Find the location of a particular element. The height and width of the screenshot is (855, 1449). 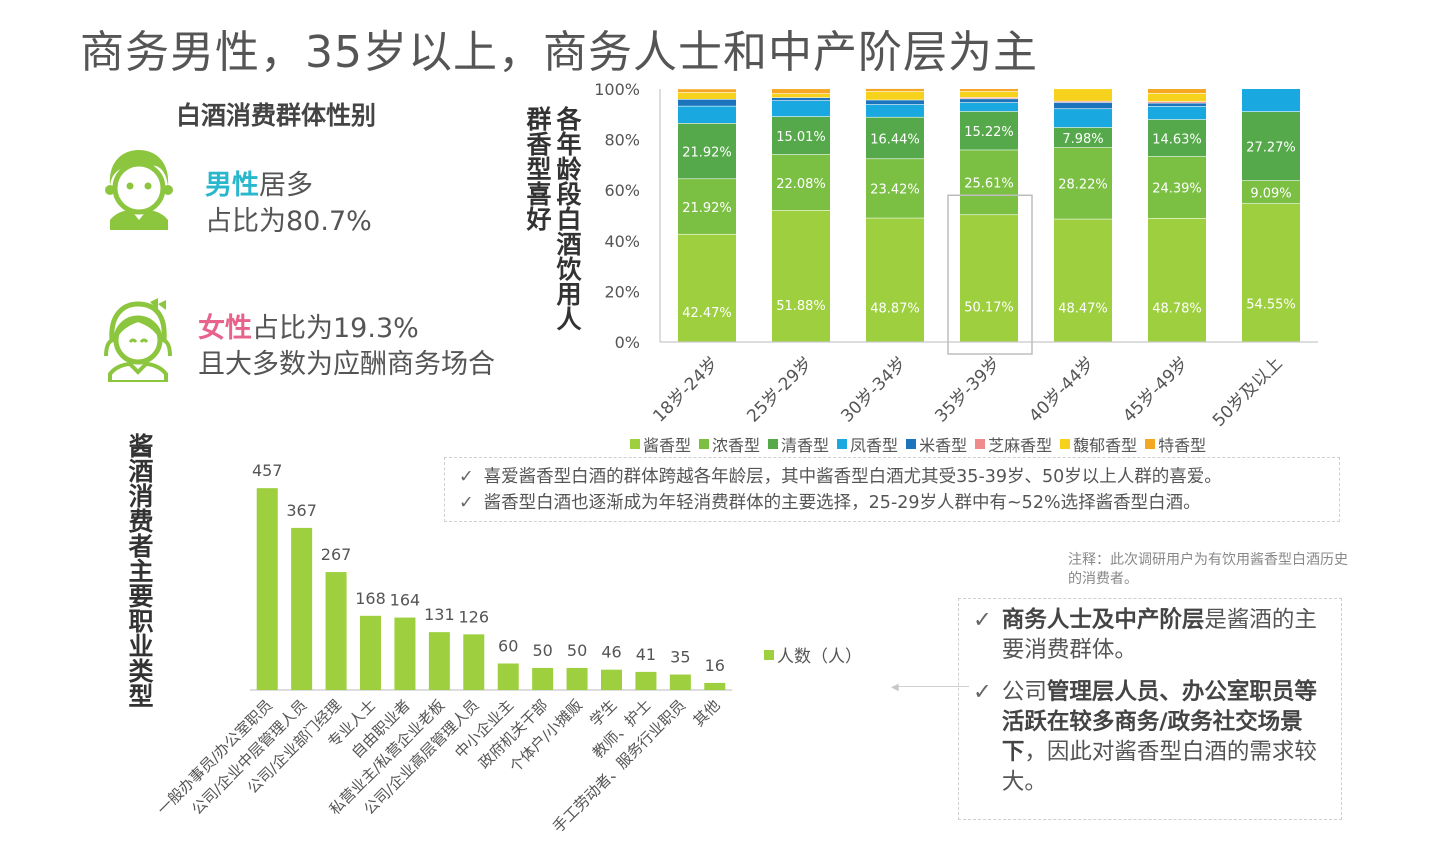

data-label: 15.22% is located at coordinates (989, 132).